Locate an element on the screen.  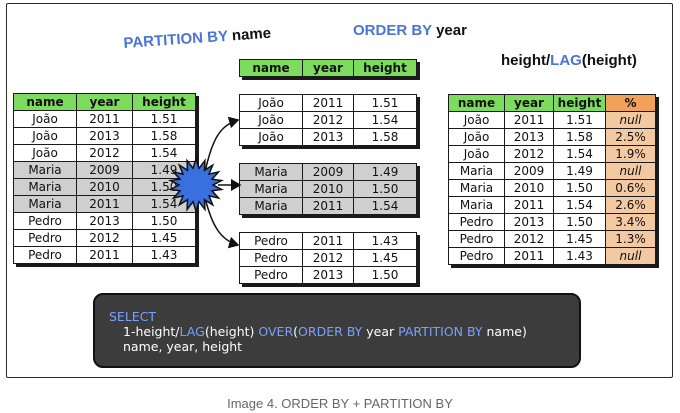
burst-star-icon is located at coordinates (195, 185).